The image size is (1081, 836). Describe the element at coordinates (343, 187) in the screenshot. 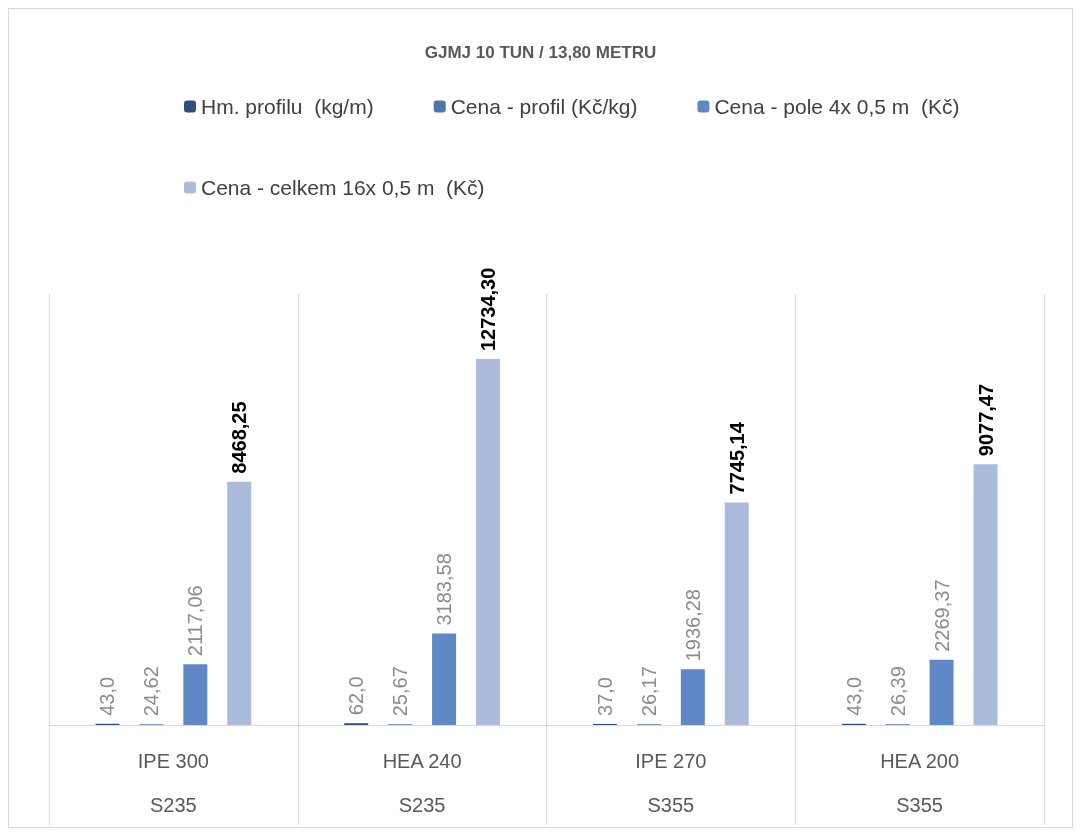

I see `legend-label: Cena - celkem 16x 0,5 m (Kč)` at that location.